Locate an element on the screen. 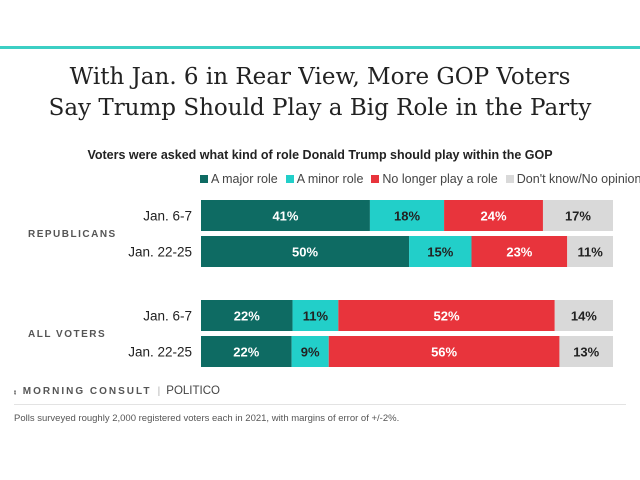 Image resolution: width=640 pixels, height=480 pixels. data-label: 24% is located at coordinates (494, 216).